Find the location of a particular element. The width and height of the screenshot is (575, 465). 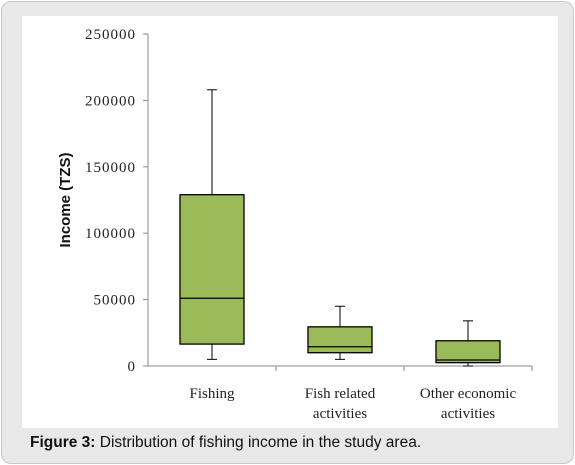

y-tick-label: 50000 is located at coordinates (115, 301).